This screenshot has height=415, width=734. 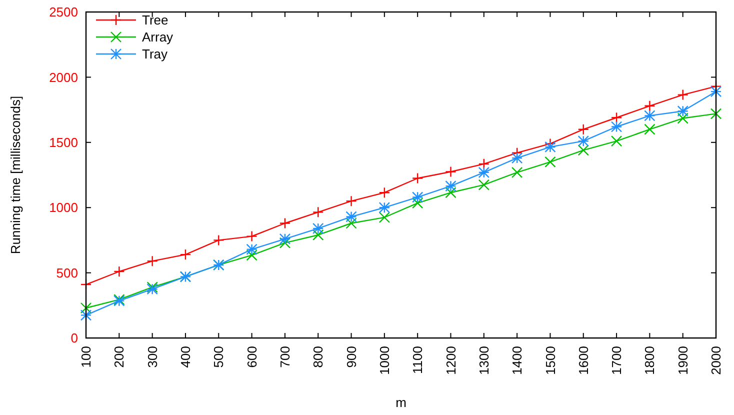 I want to click on x-tick-label: 400, so click(x=186, y=357).